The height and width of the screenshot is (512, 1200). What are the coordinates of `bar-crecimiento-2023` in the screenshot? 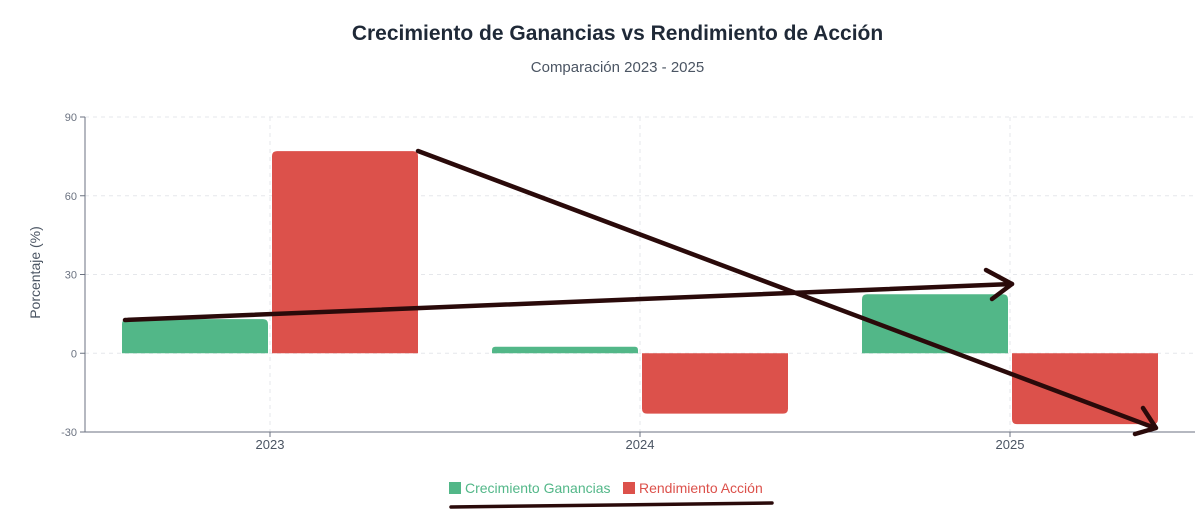 It's located at (195, 336).